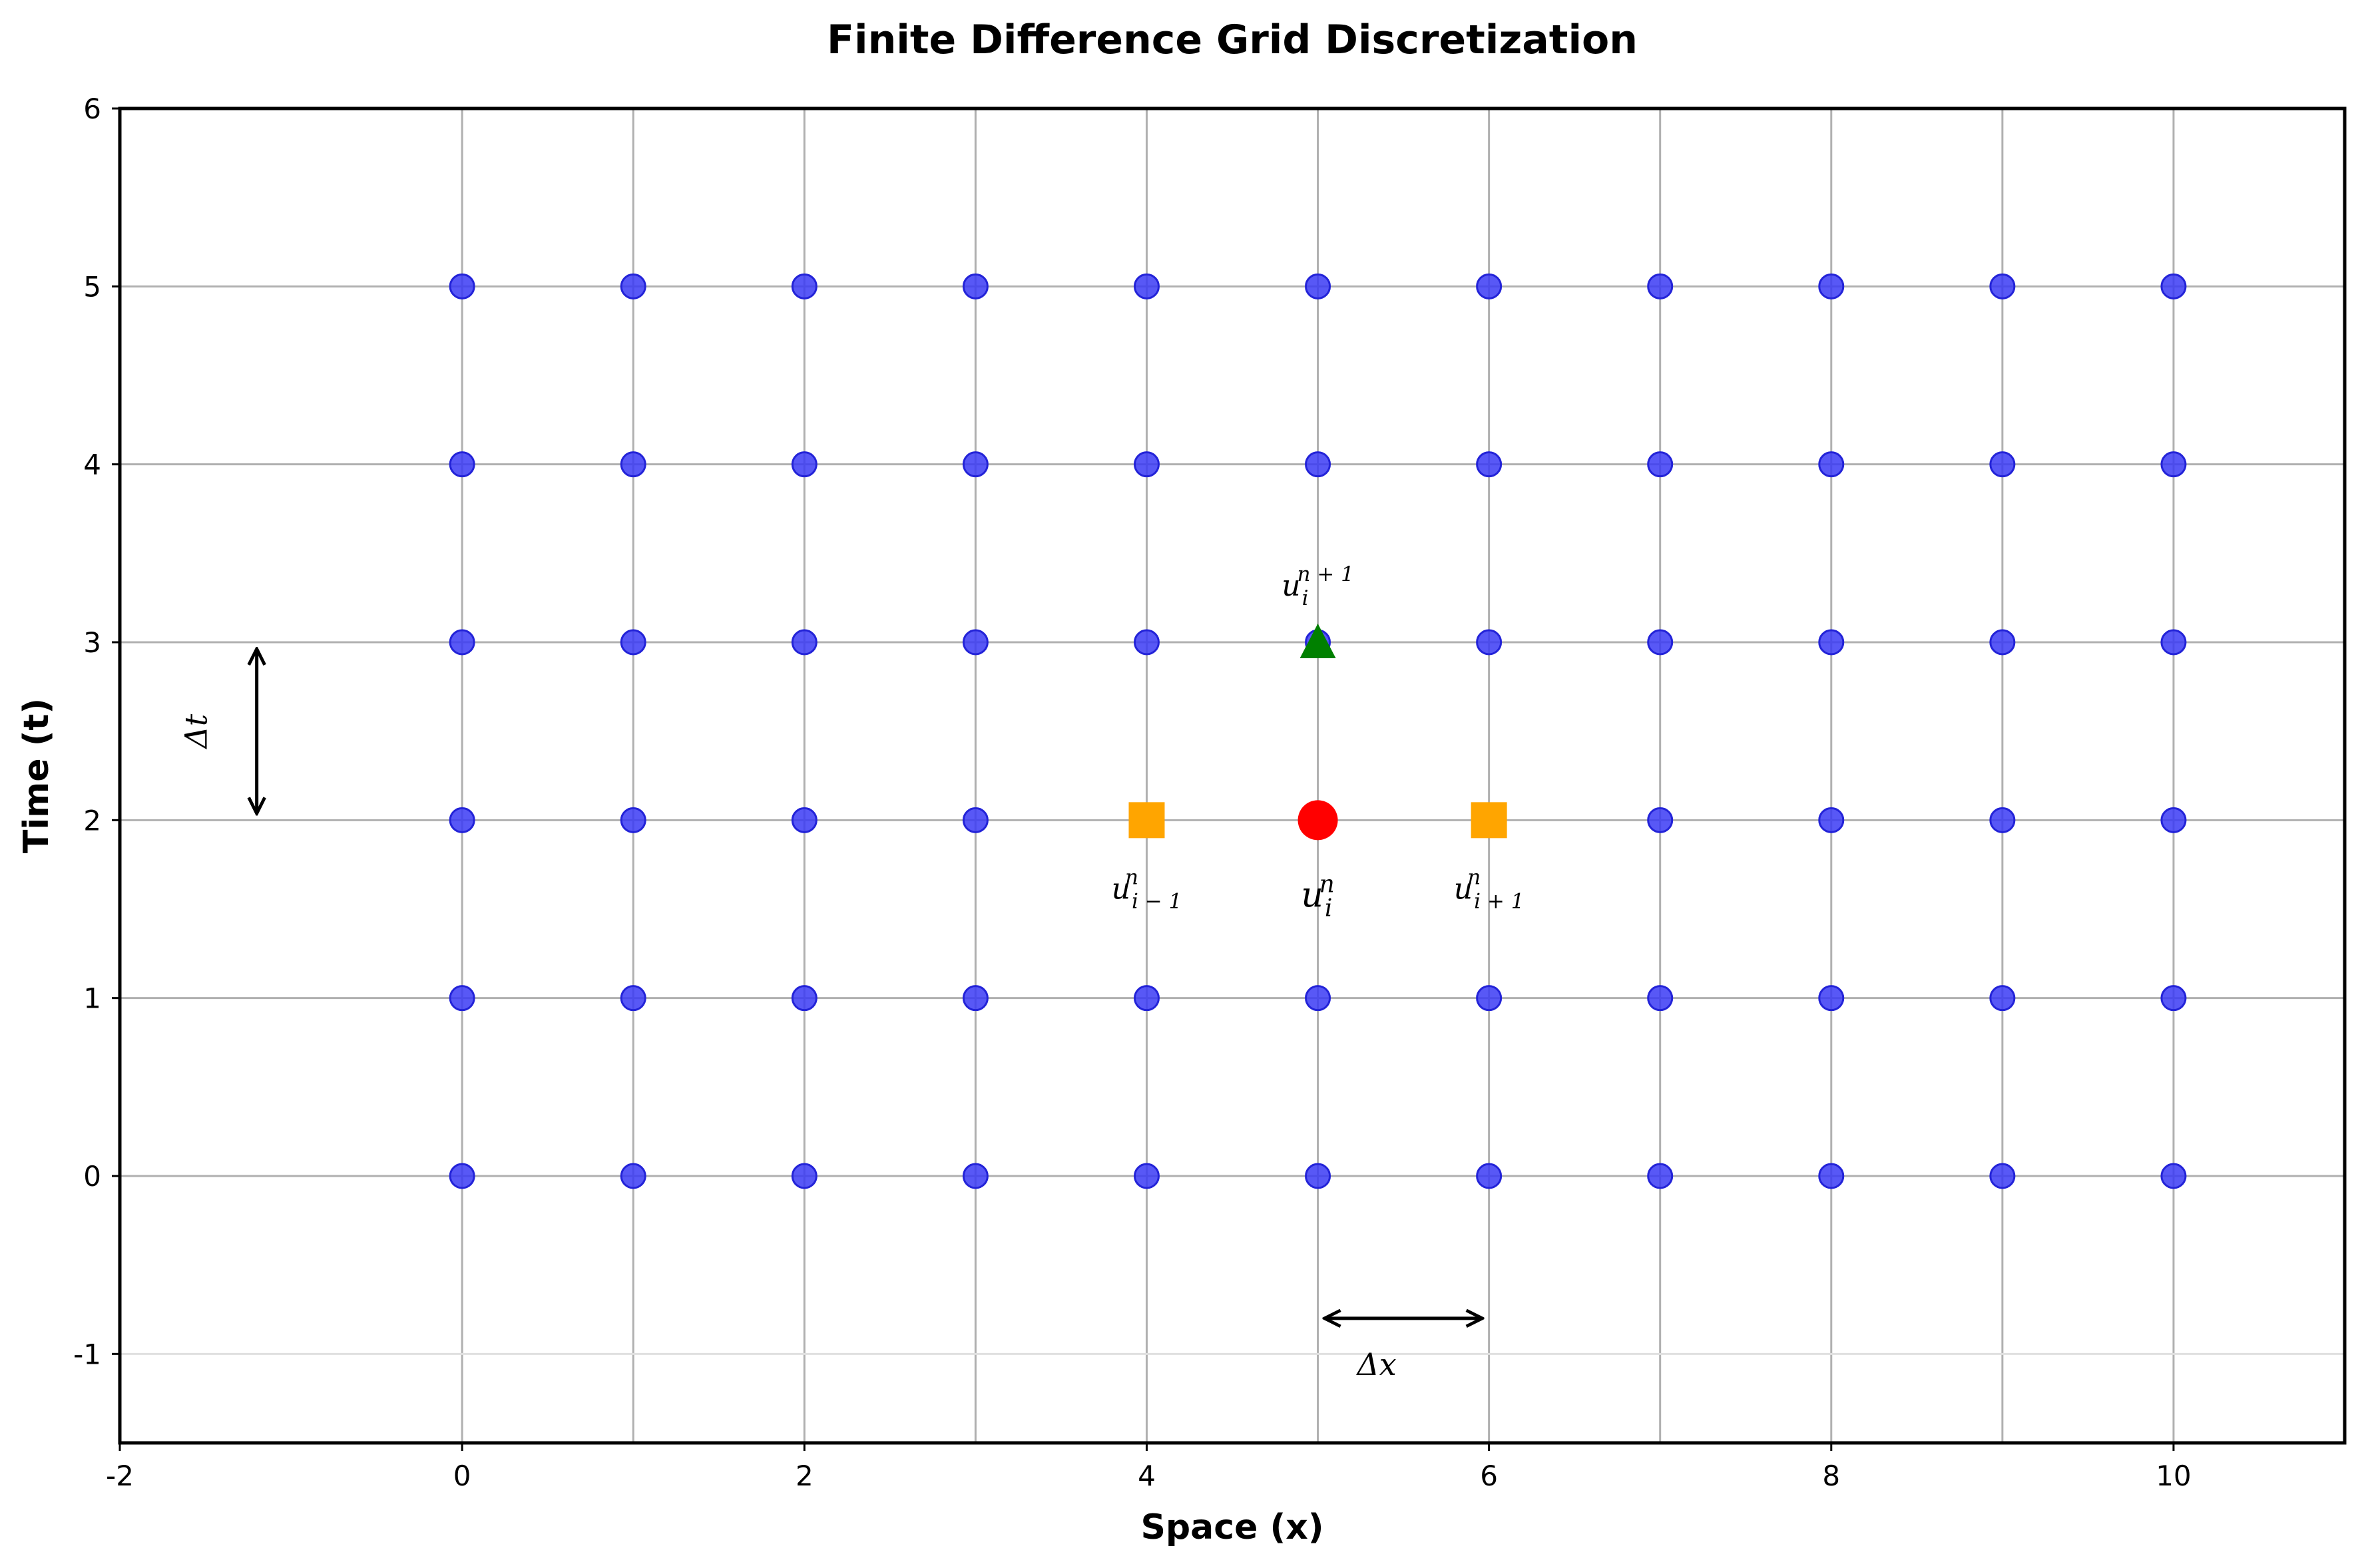 The image size is (2364, 1568). What do you see at coordinates (92, 109) in the screenshot?
I see `y-tick-label: 6` at bounding box center [92, 109].